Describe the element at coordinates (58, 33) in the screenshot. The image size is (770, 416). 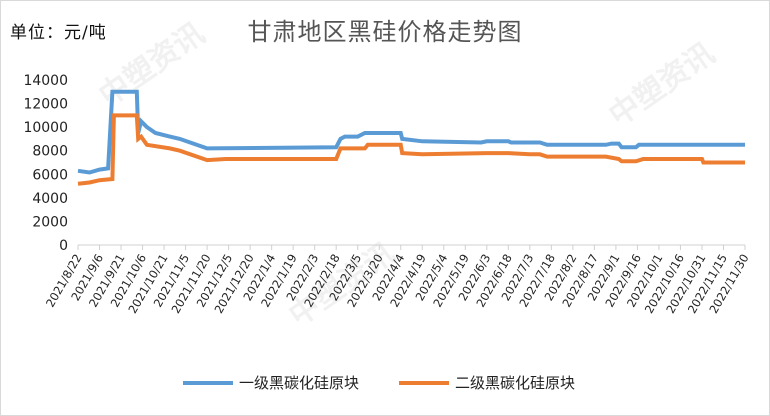
I see `unit-label: 单位：元/吨` at that location.